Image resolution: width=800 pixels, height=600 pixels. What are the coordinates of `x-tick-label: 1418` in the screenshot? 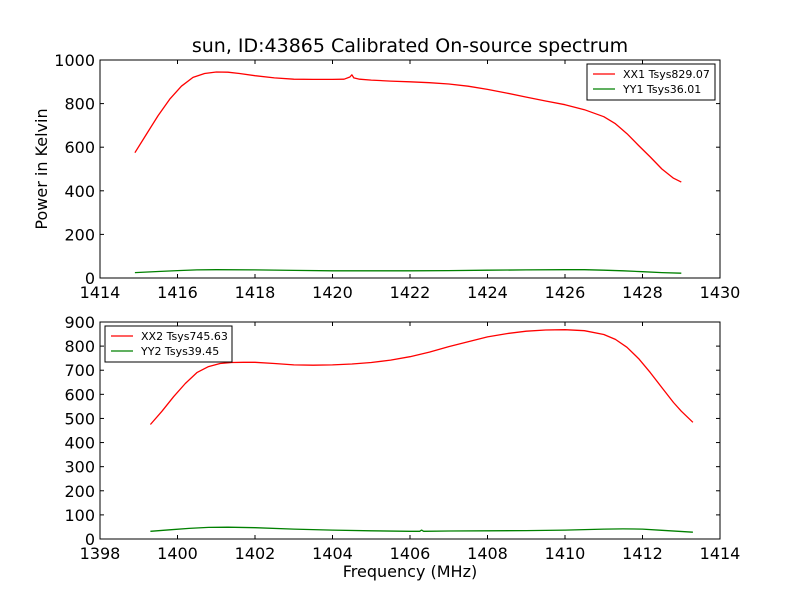 It's located at (255, 292).